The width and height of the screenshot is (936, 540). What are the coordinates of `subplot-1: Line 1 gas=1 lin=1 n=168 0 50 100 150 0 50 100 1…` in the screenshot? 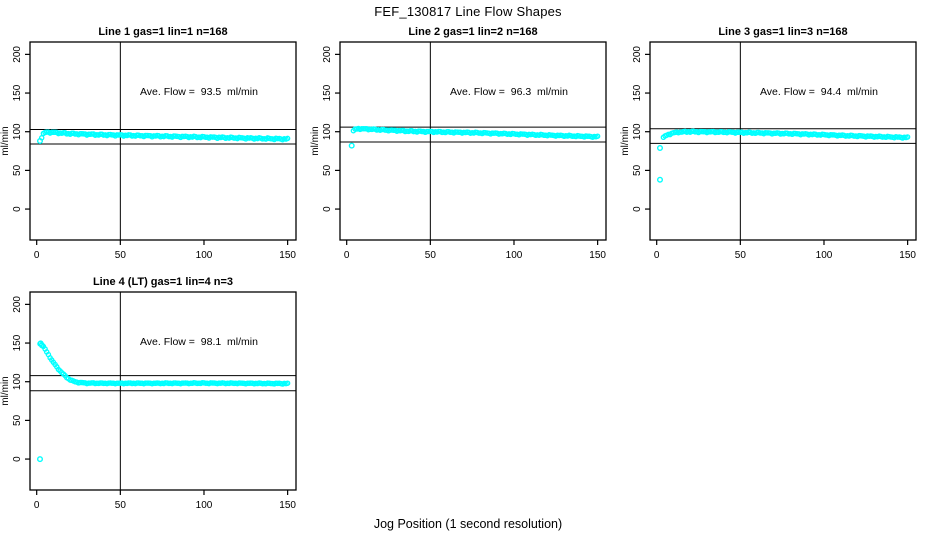 It's located at (148, 143).